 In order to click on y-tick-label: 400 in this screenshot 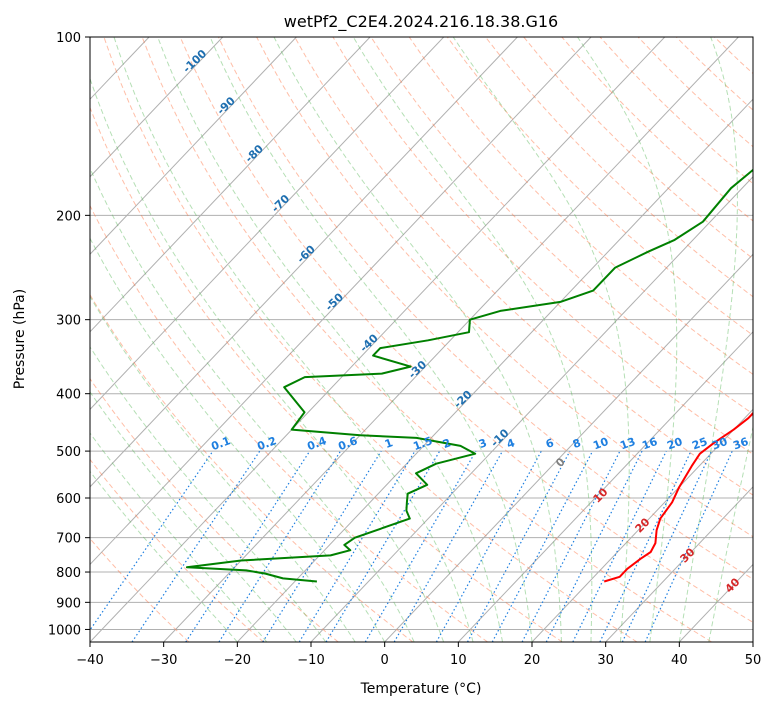, I will do `click(68, 395)`.